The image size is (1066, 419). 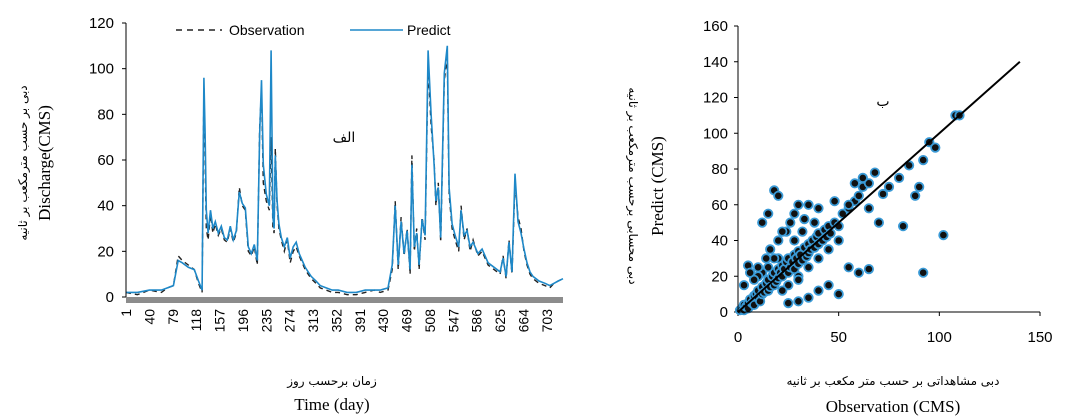 I want to click on x-tick-label: 40, so click(x=149, y=317).